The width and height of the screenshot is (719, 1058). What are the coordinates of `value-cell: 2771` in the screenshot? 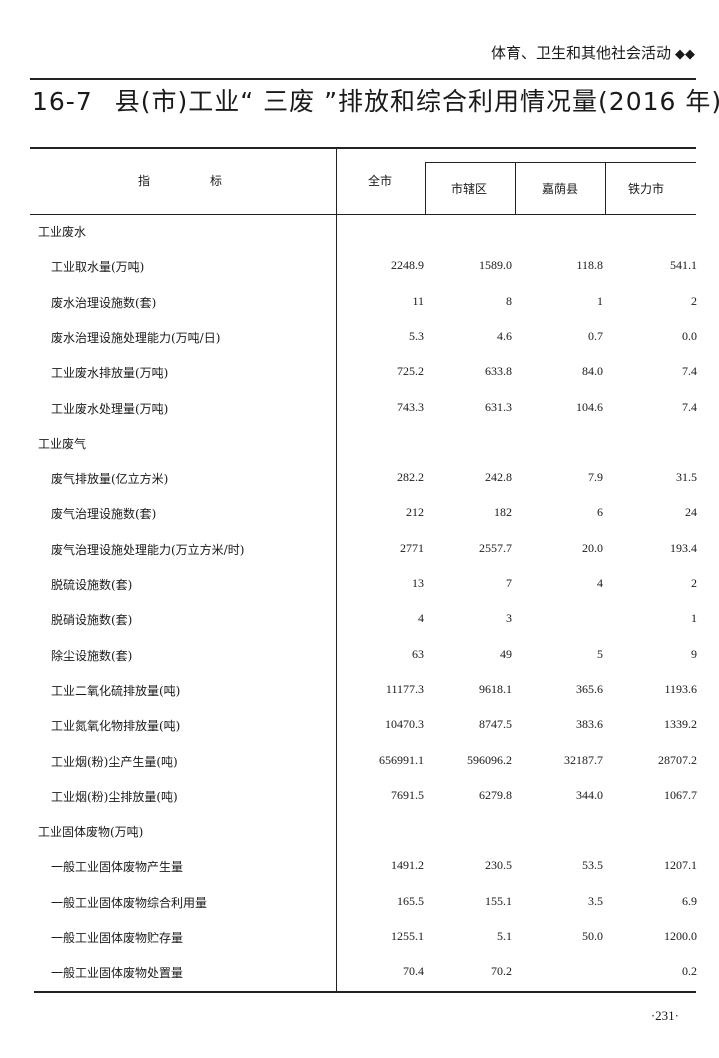 It's located at (412, 547).